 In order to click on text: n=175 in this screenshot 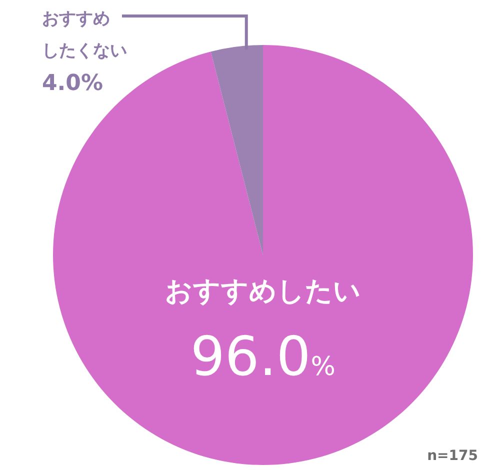, I will do `click(452, 456)`.